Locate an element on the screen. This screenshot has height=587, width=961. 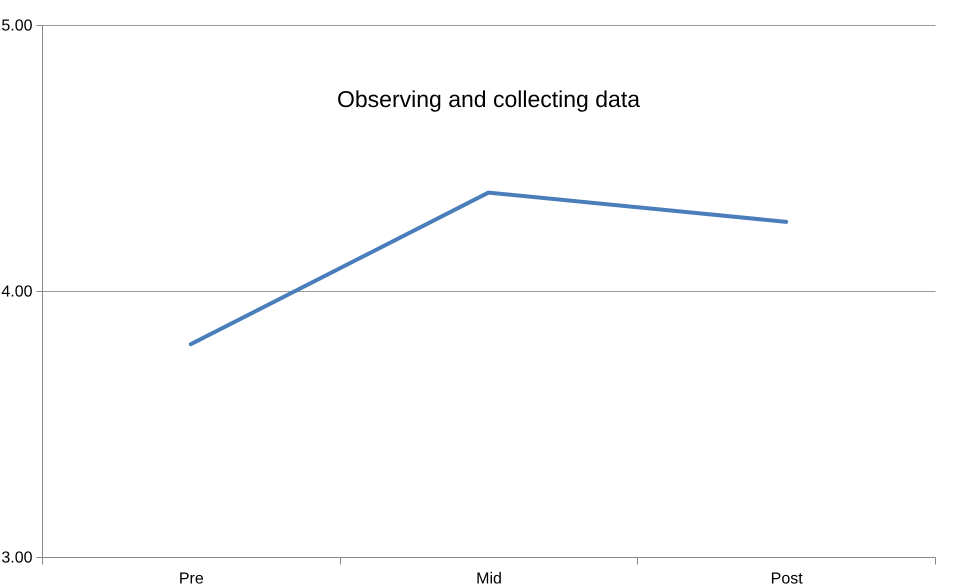
text: Observing and collecting data is located at coordinates (488, 99).